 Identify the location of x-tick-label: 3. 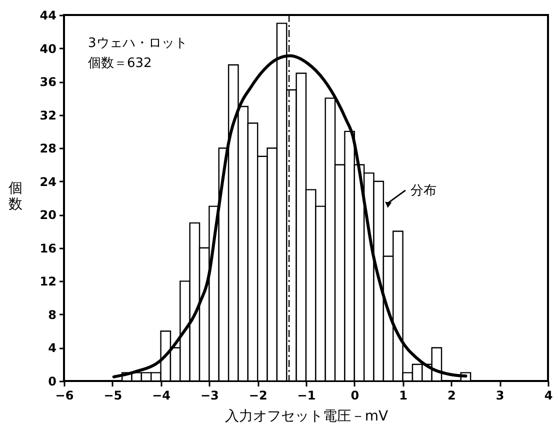
(500, 395).